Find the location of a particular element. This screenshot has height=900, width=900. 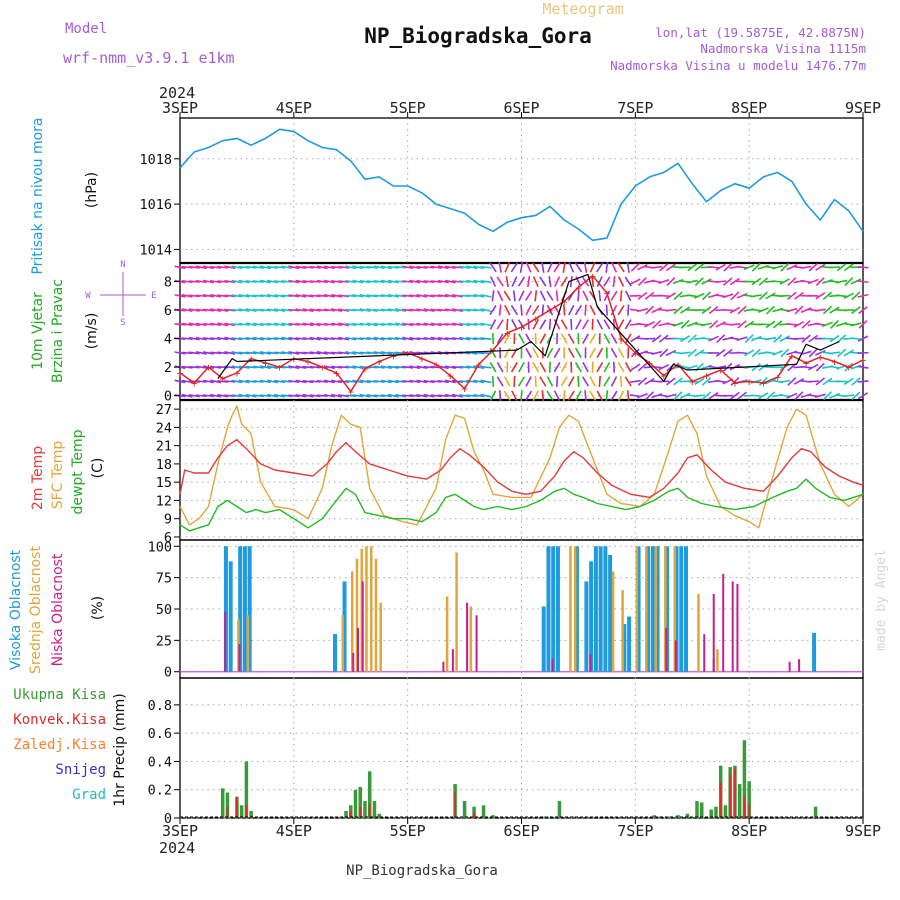

wind-unit: (m/s) is located at coordinates (92, 331).